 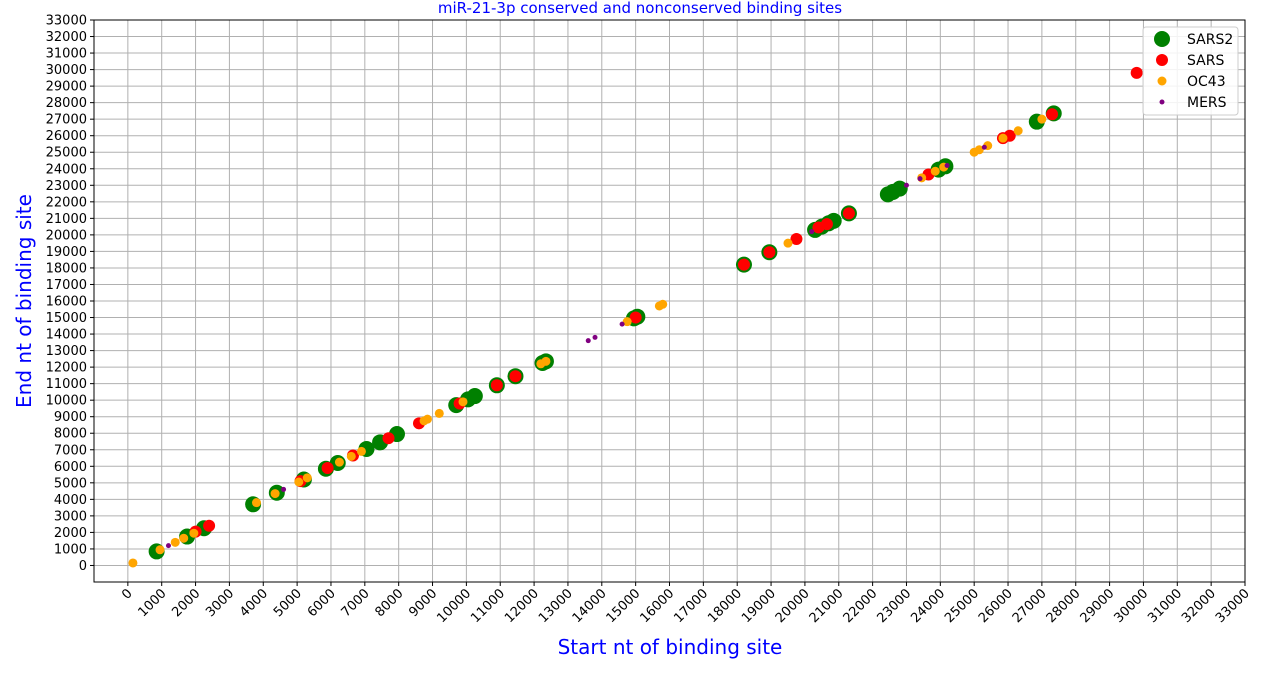 What do you see at coordinates (1206, 82) in the screenshot?
I see `legend-label-oc43: OC43` at bounding box center [1206, 82].